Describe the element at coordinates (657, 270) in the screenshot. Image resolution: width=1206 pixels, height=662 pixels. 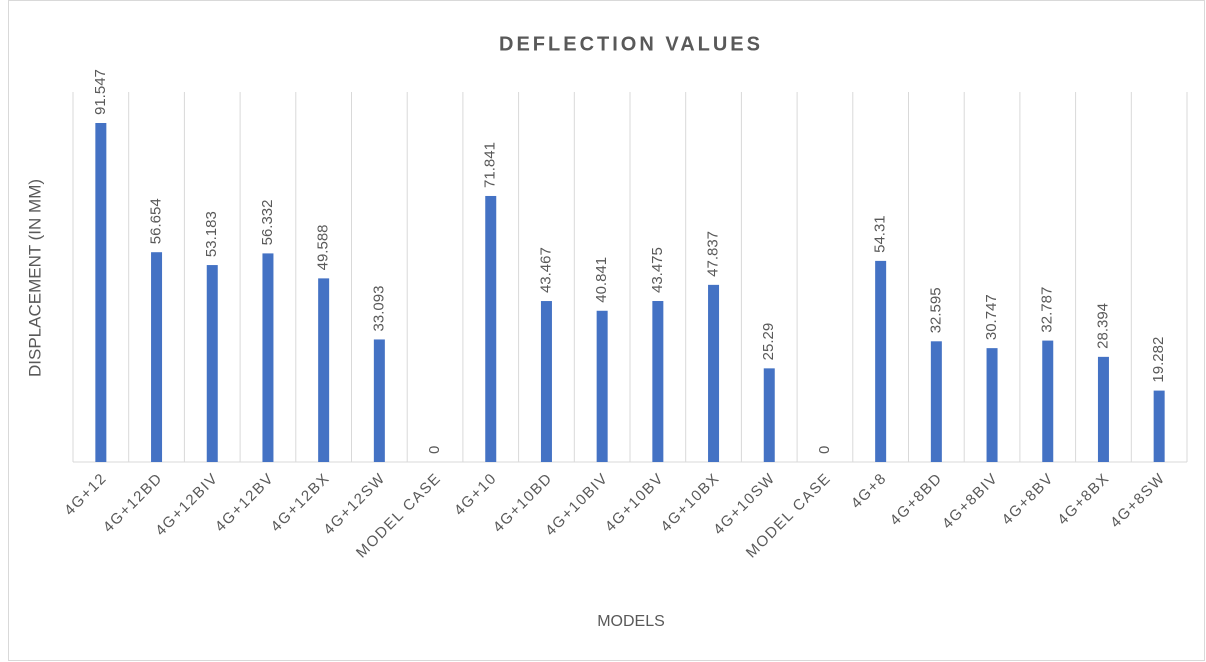
I see `data-label: 43.475` at that location.